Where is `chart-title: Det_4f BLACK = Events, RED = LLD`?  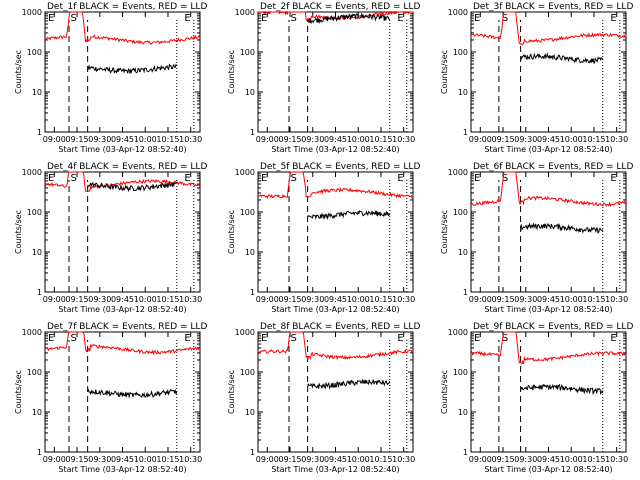 chart-title: Det_4f BLACK = Events, RED = LLD is located at coordinates (127, 167).